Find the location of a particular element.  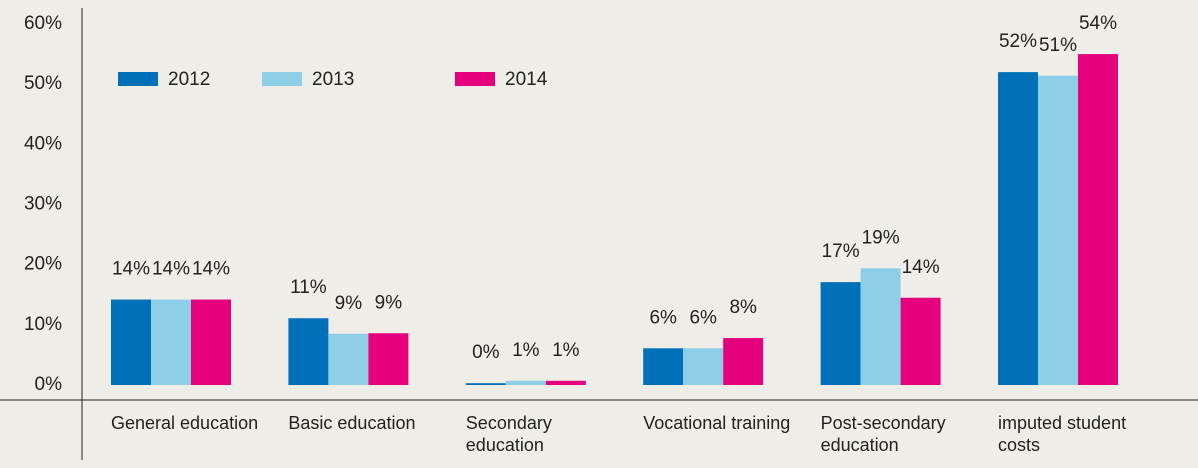

data-label: 8% is located at coordinates (743, 307).